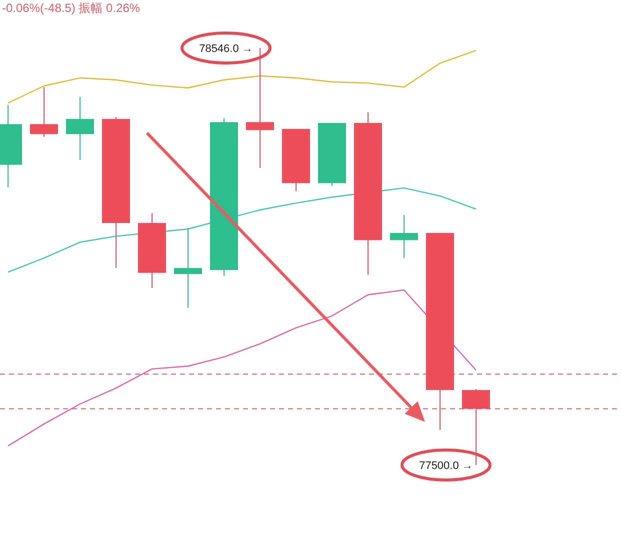  I want to click on annotation: 78546.0 →, so click(226, 49).